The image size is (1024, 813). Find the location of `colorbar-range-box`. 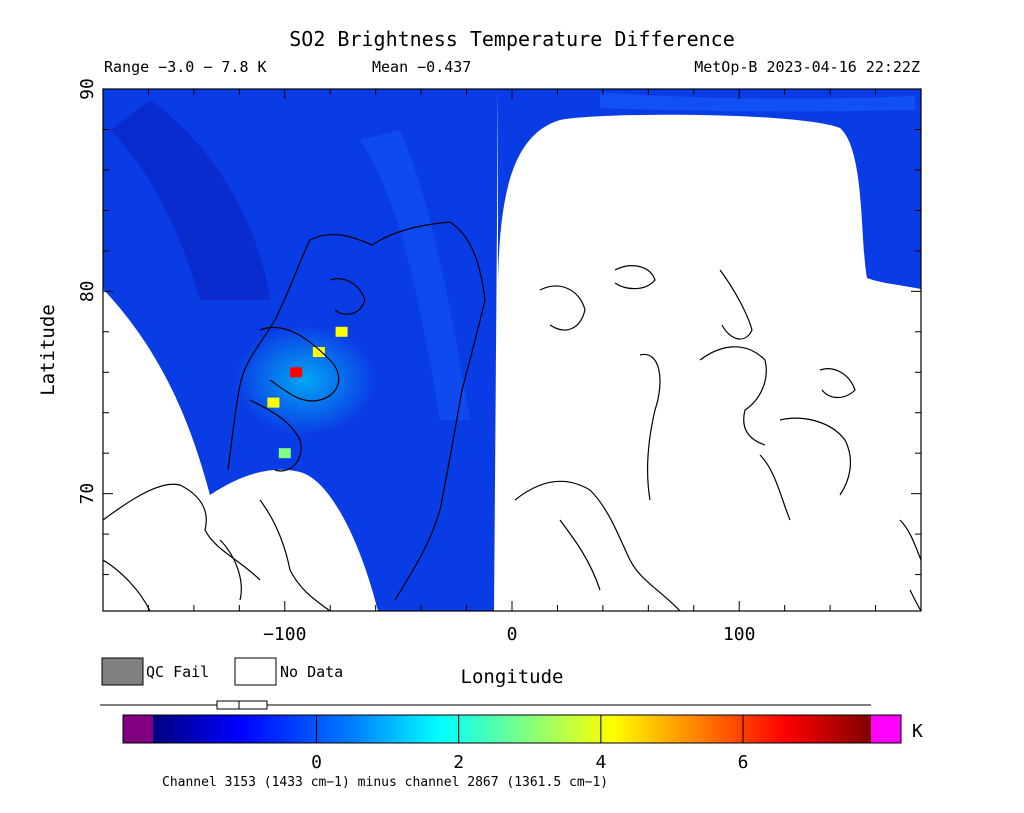

colorbar-range-box is located at coordinates (242, 705).